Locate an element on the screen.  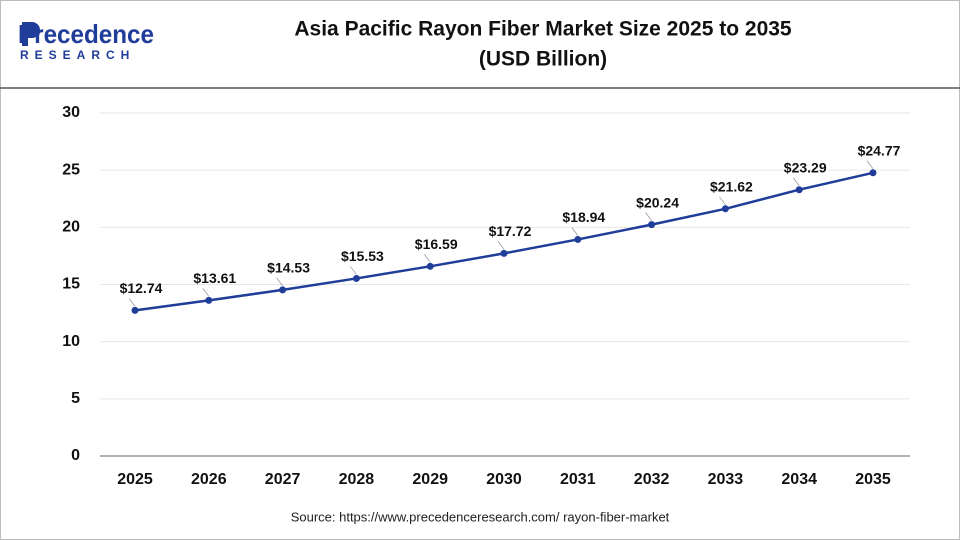
x-tick-label: 2031 is located at coordinates (578, 479).